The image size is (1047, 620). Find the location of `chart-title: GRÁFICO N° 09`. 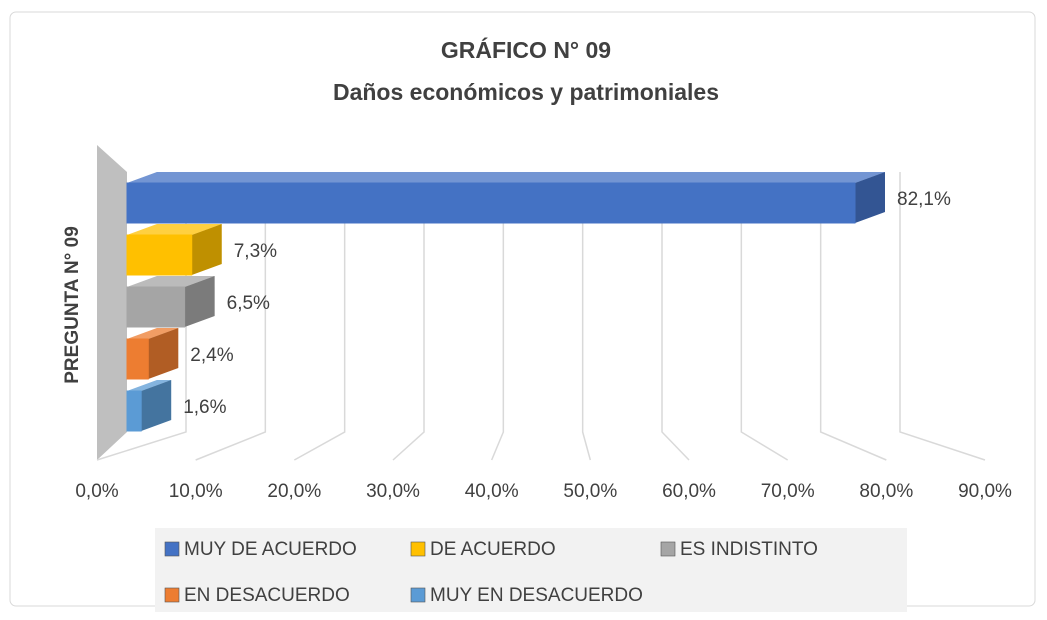

chart-title: GRÁFICO N° 09 is located at coordinates (526, 49).